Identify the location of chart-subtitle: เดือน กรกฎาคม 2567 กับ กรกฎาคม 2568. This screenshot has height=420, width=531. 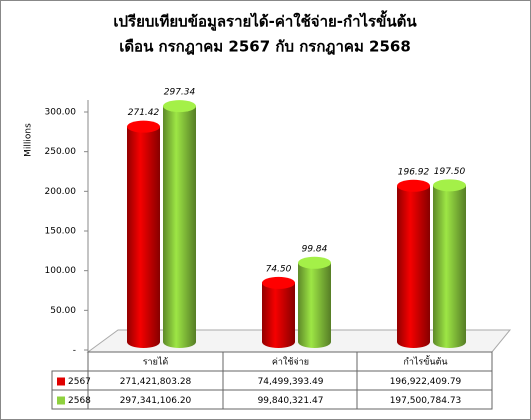
(265, 47).